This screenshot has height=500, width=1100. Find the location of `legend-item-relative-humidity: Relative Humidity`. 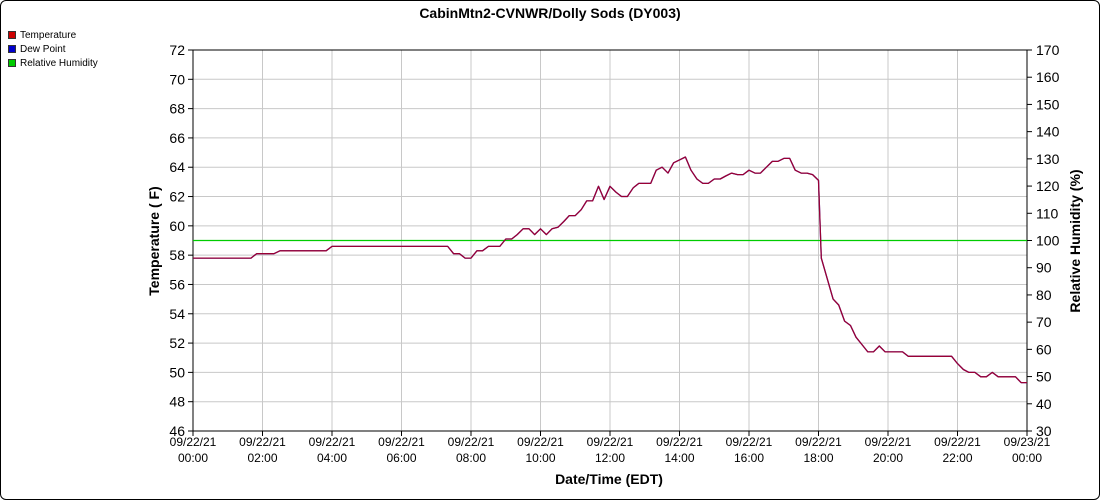

legend-item-relative-humidity: Relative Humidity is located at coordinates (53, 63).